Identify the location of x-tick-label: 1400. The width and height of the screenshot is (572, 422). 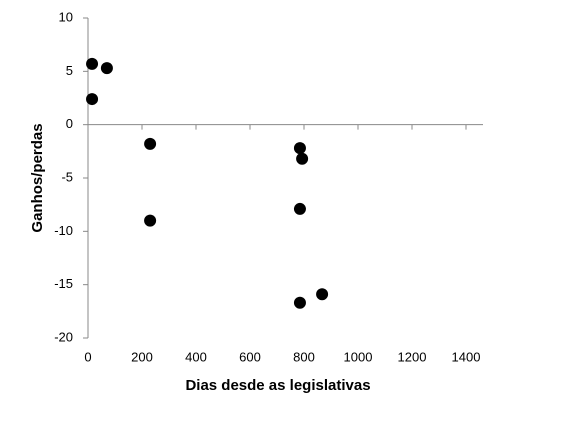
(466, 356).